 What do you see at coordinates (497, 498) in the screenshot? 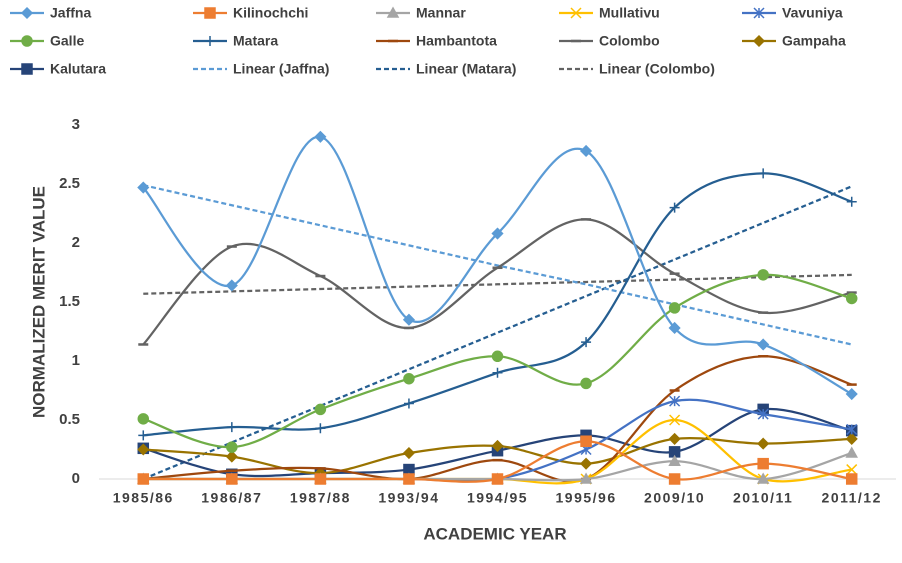
I see `x-tick-label: 1994/95` at bounding box center [497, 498].